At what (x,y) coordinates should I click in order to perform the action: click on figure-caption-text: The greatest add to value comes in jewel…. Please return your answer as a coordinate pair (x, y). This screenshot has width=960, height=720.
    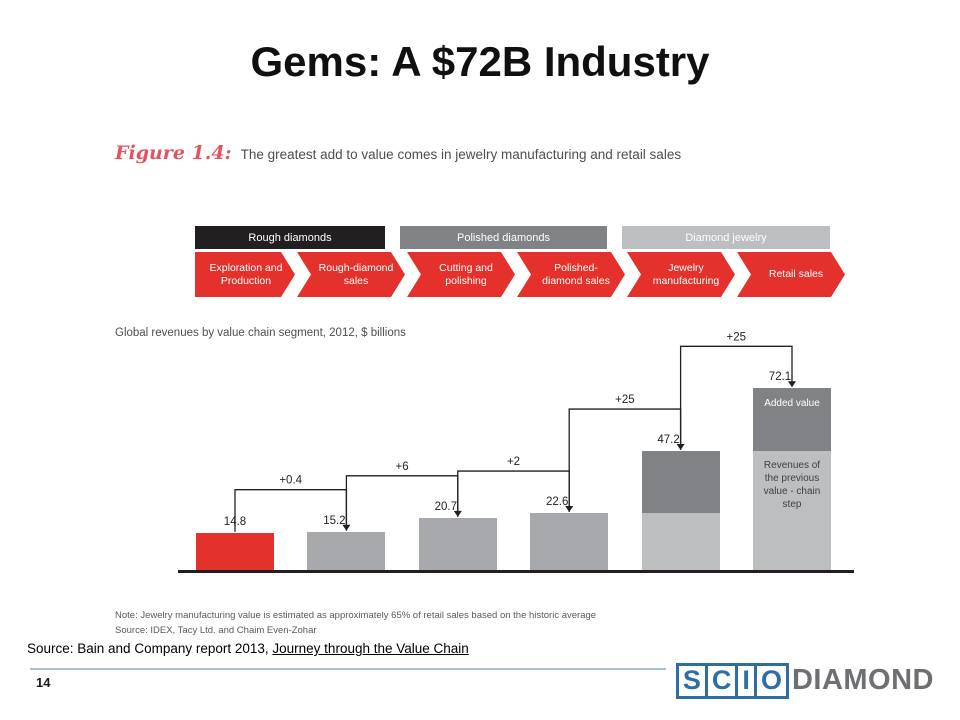
    Looking at the image, I should click on (461, 154).